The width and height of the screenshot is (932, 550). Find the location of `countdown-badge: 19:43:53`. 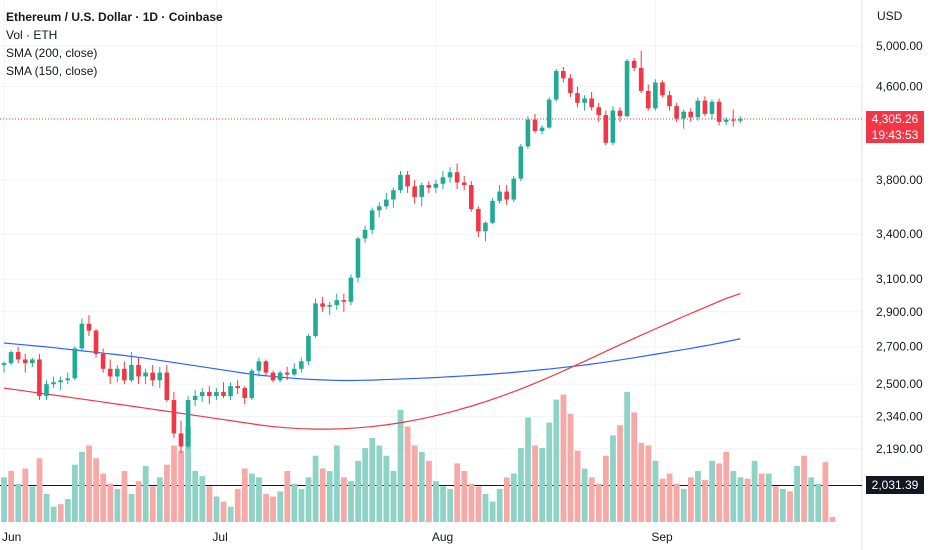

countdown-badge: 19:43:53 is located at coordinates (895, 134).